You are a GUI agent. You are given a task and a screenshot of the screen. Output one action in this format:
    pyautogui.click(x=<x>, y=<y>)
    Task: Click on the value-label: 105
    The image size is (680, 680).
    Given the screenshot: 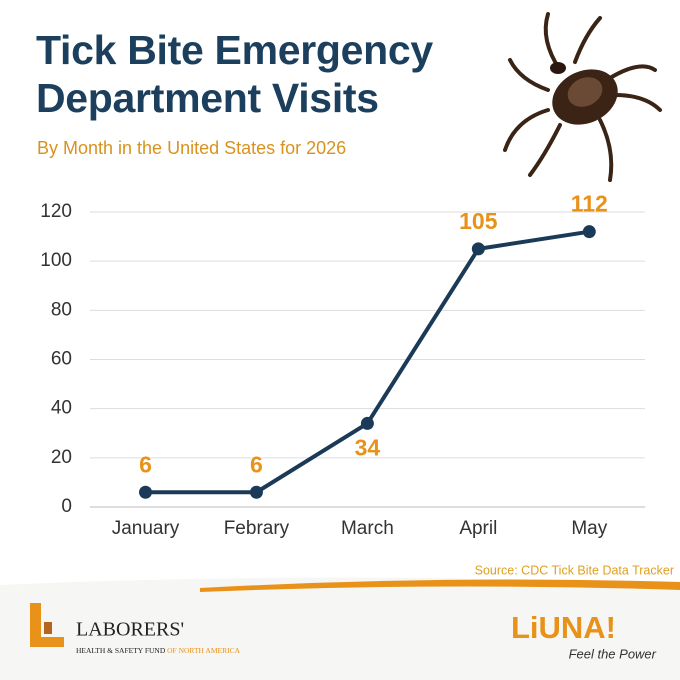 What is the action you would take?
    pyautogui.click(x=478, y=221)
    